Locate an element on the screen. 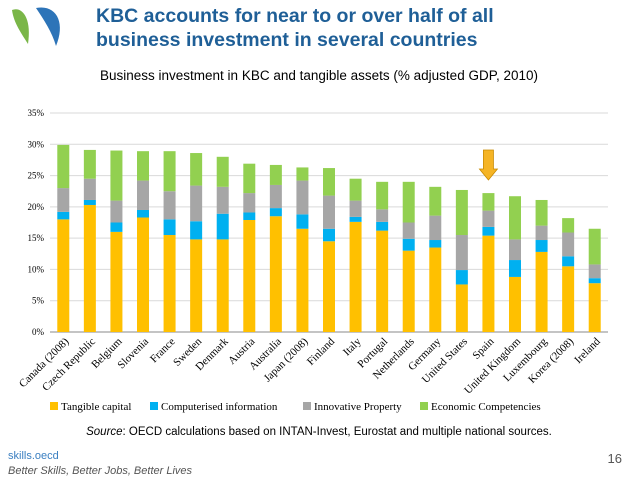 The width and height of the screenshot is (638, 479). legend-item-economic: Economic Competencies is located at coordinates (480, 407).